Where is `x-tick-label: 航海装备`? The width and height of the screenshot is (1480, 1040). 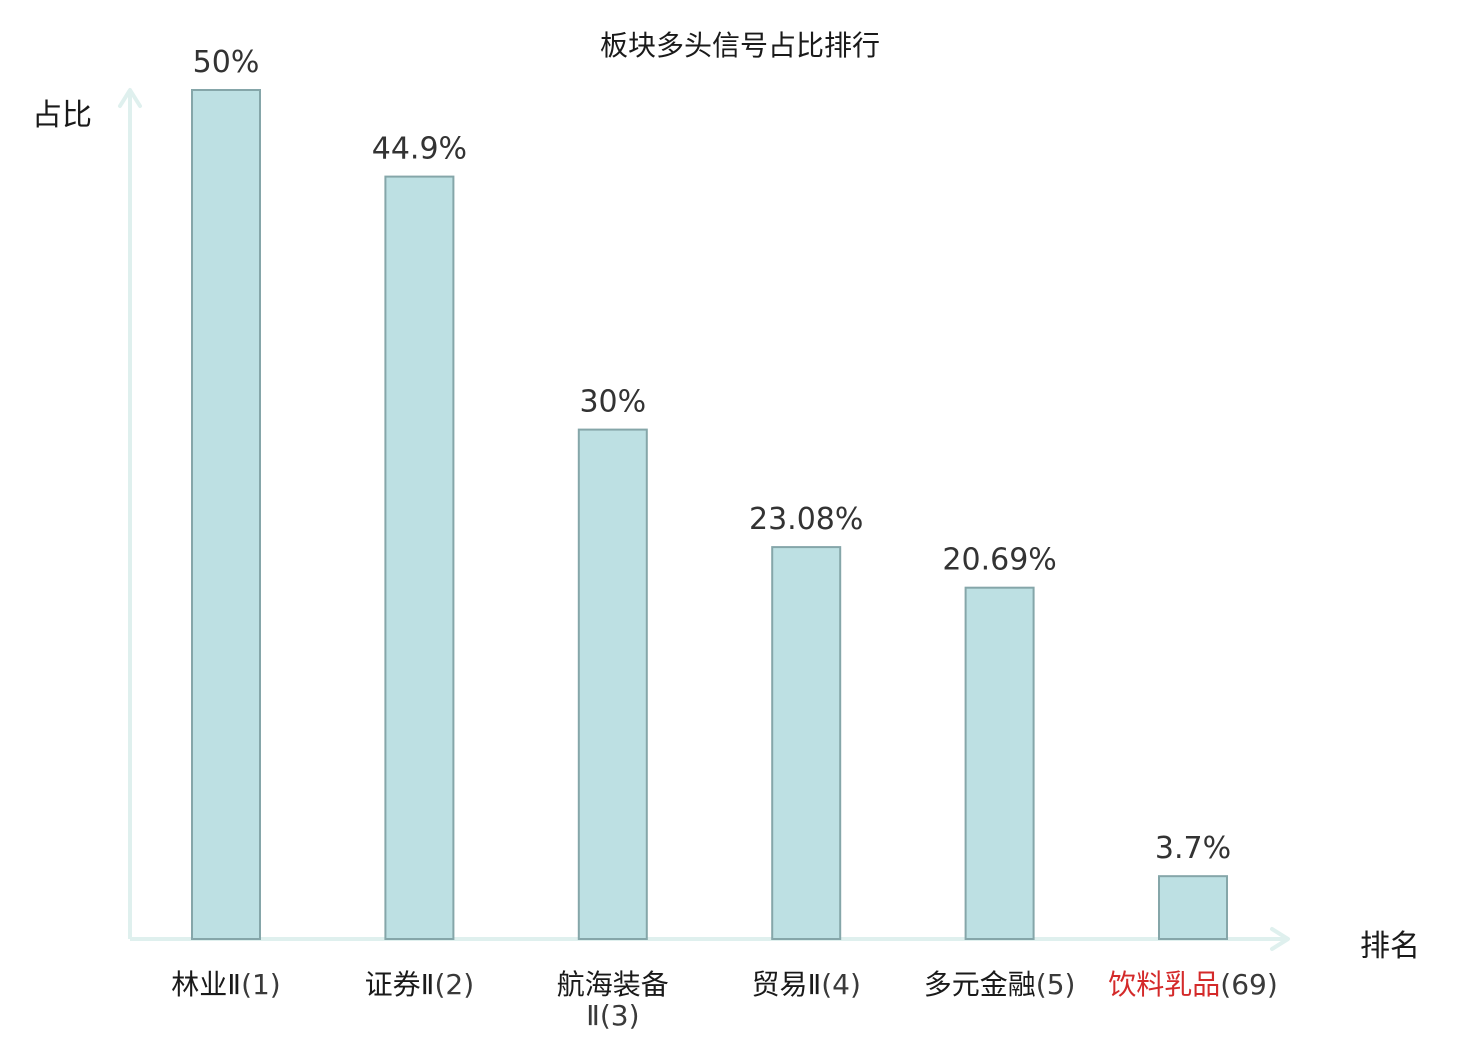
x-tick-label: 航海装备 is located at coordinates (613, 984).